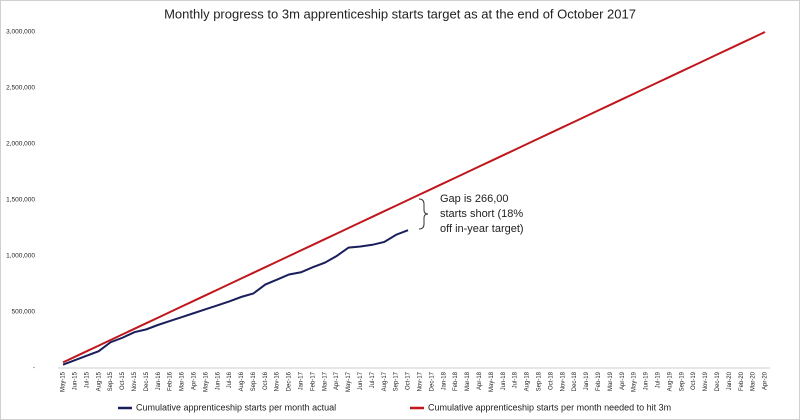 Image resolution: width=800 pixels, height=420 pixels. What do you see at coordinates (135, 381) in the screenshot?
I see `x-tick-label: Nov-15` at bounding box center [135, 381].